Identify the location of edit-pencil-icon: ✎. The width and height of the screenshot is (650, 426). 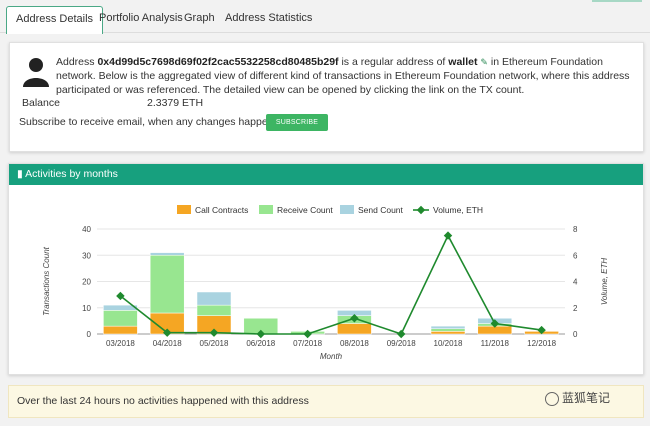
(484, 62).